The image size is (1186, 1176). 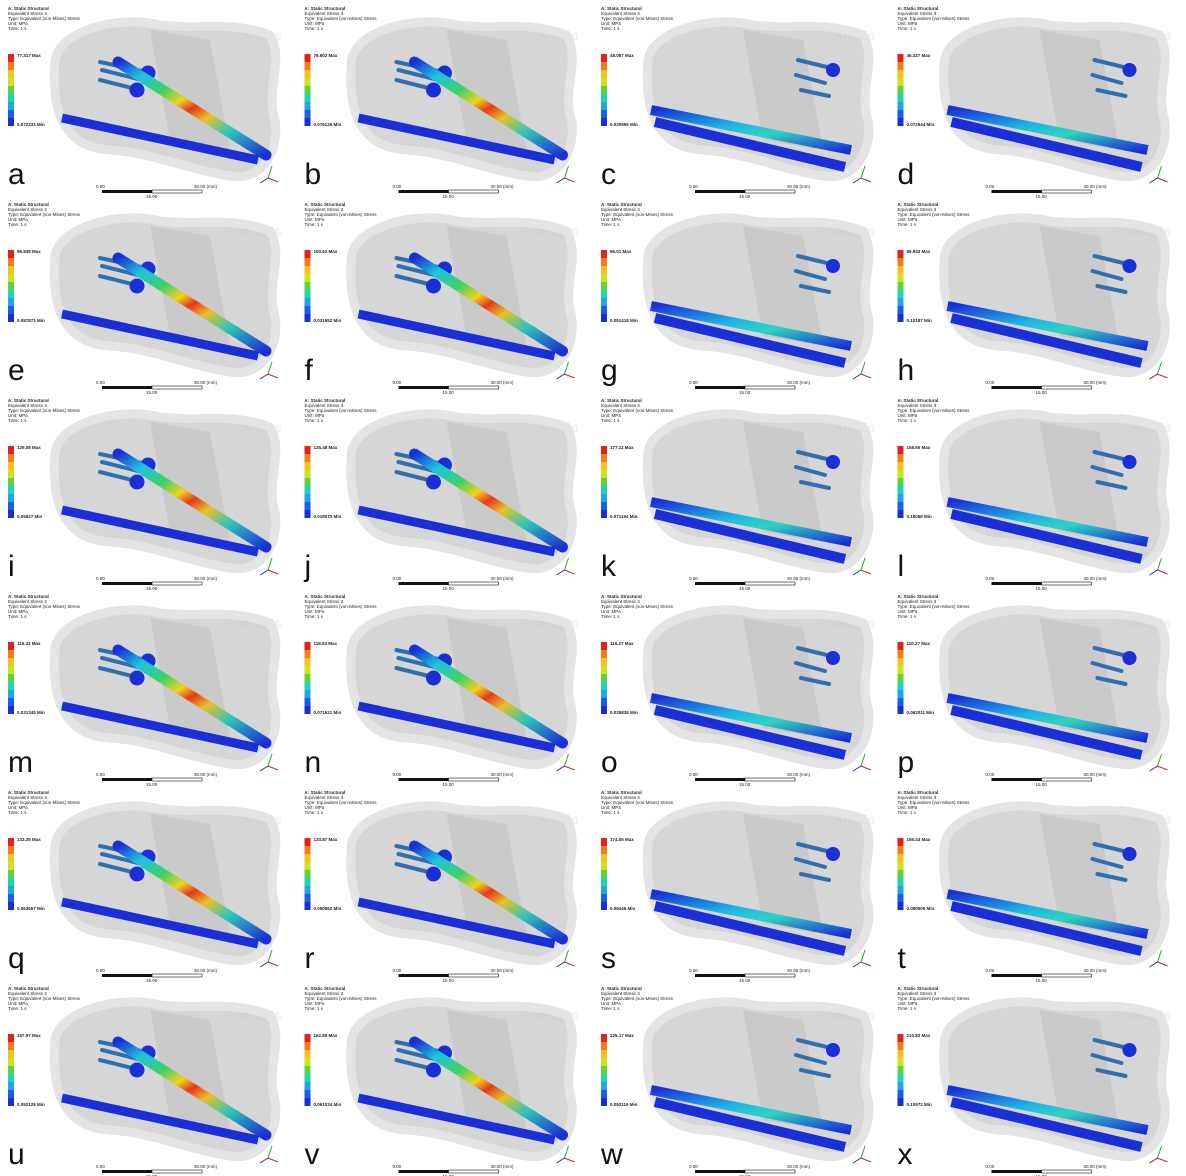 What do you see at coordinates (310, 958) in the screenshot?
I see `panel-letter: r` at bounding box center [310, 958].